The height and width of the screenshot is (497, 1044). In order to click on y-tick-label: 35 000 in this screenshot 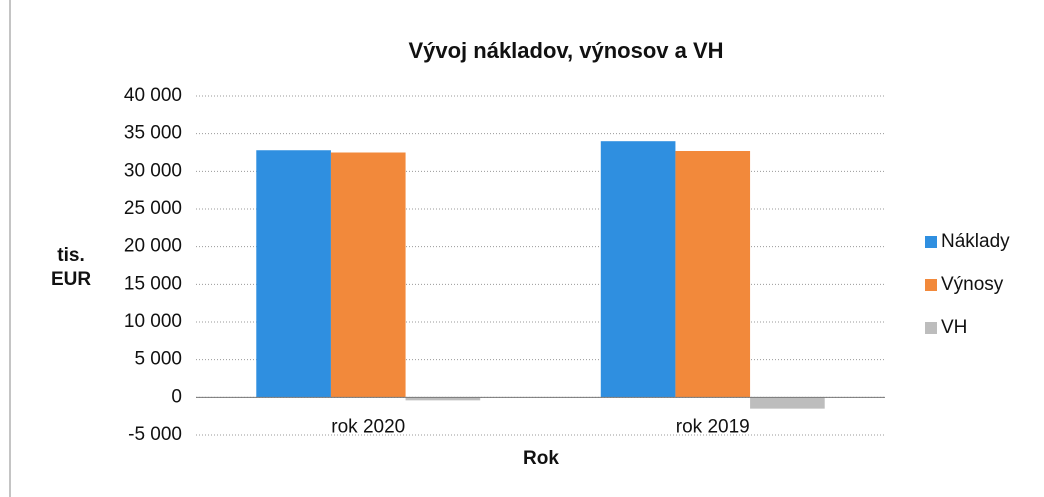, I will do `click(153, 133)`.